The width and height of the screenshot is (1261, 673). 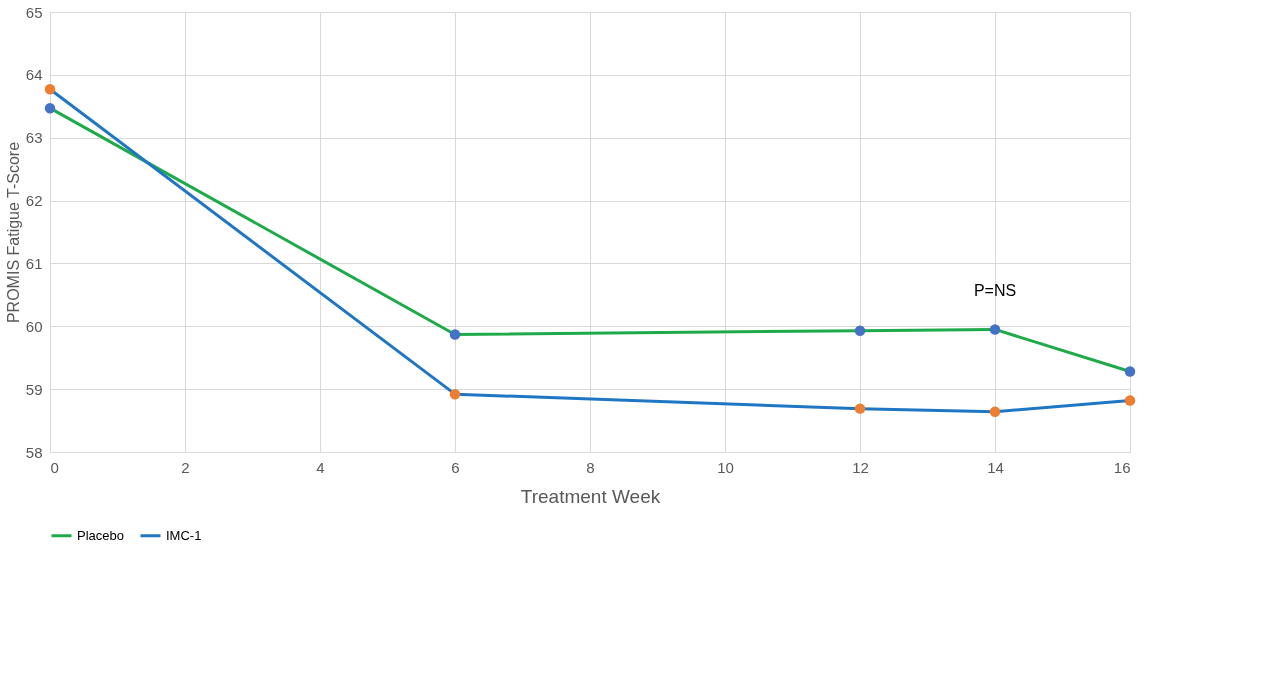 I want to click on x-tick-label: 12, so click(x=860, y=467).